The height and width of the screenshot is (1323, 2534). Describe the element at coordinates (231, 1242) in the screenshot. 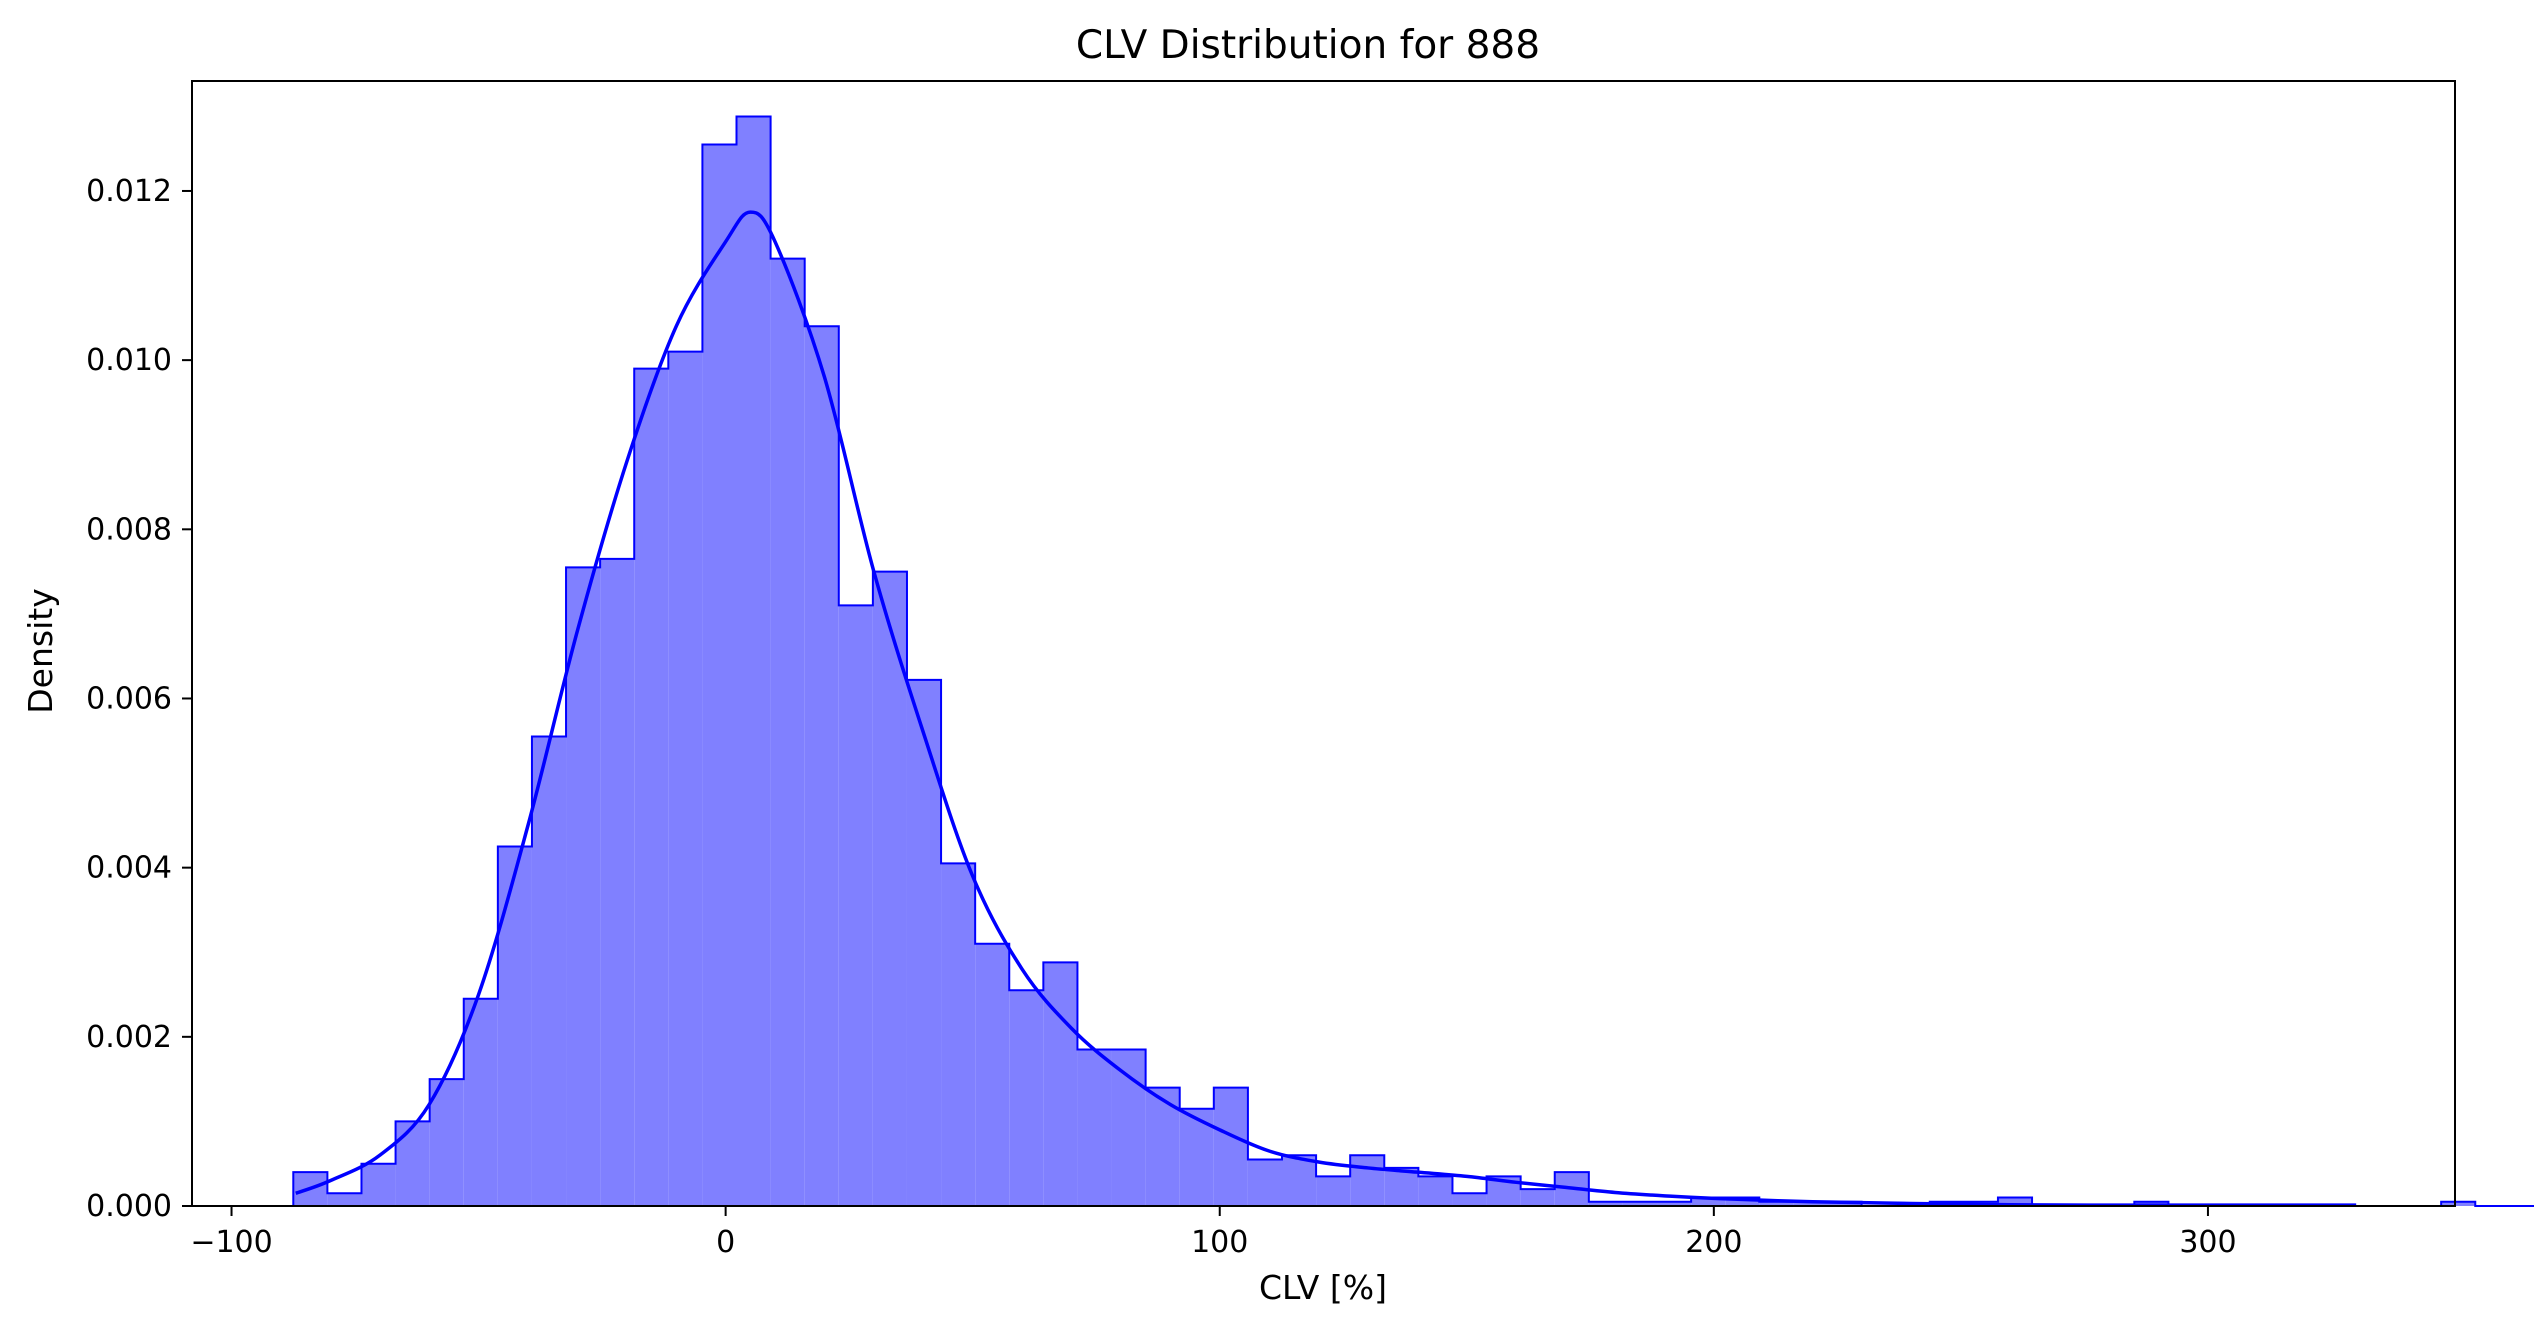

I see `x-tick-label: −100` at that location.